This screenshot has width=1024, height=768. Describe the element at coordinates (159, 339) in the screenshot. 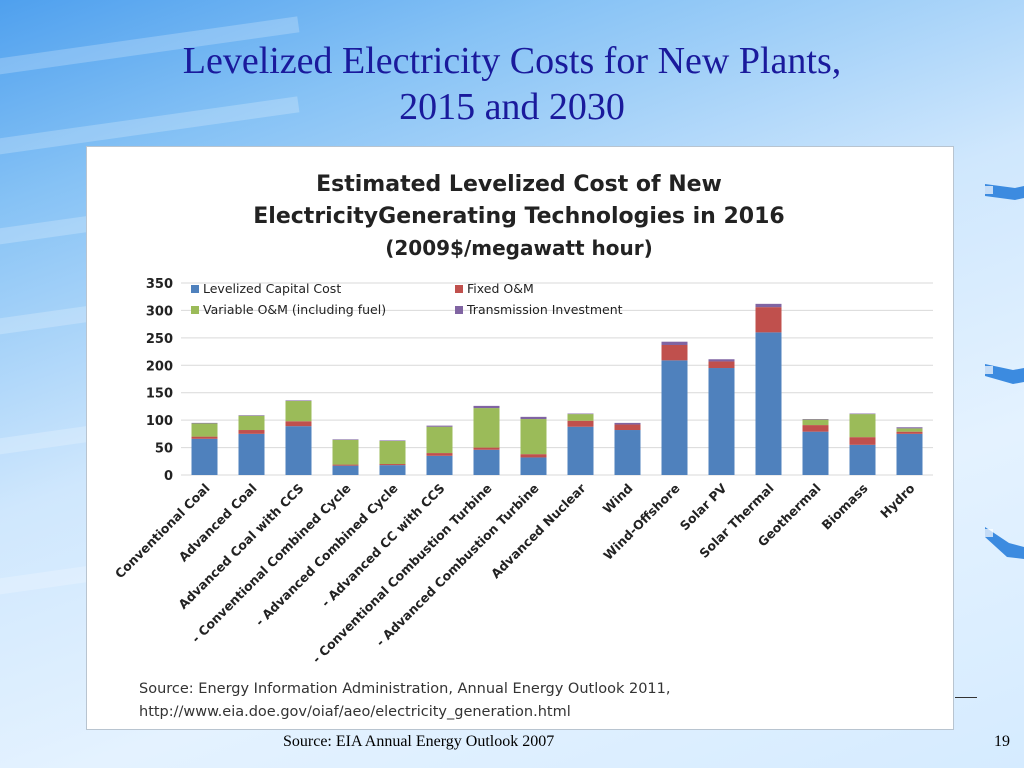

I see `y-tick-label: 250` at that location.